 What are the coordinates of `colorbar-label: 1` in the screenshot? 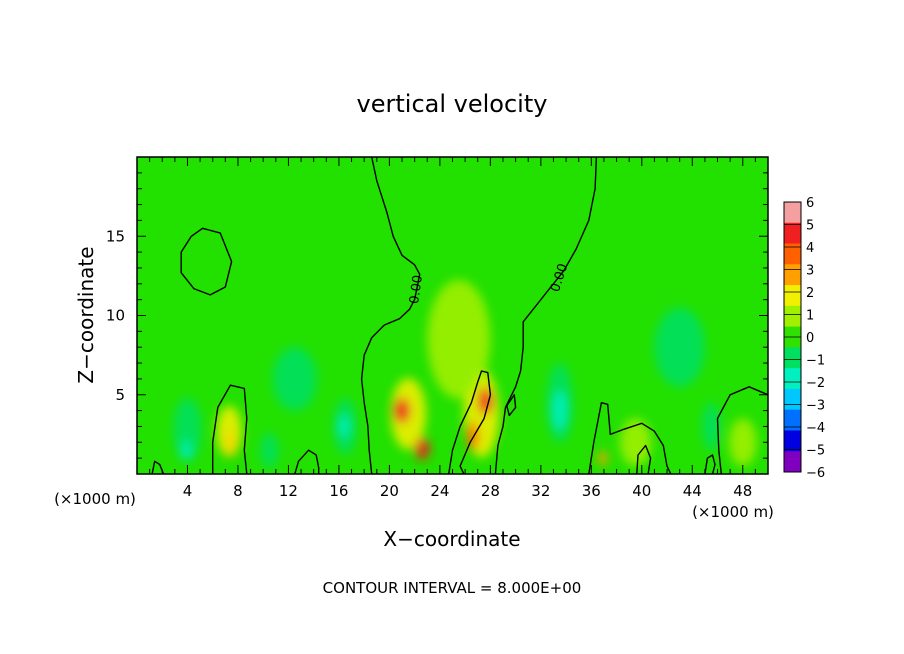 It's located at (810, 316).